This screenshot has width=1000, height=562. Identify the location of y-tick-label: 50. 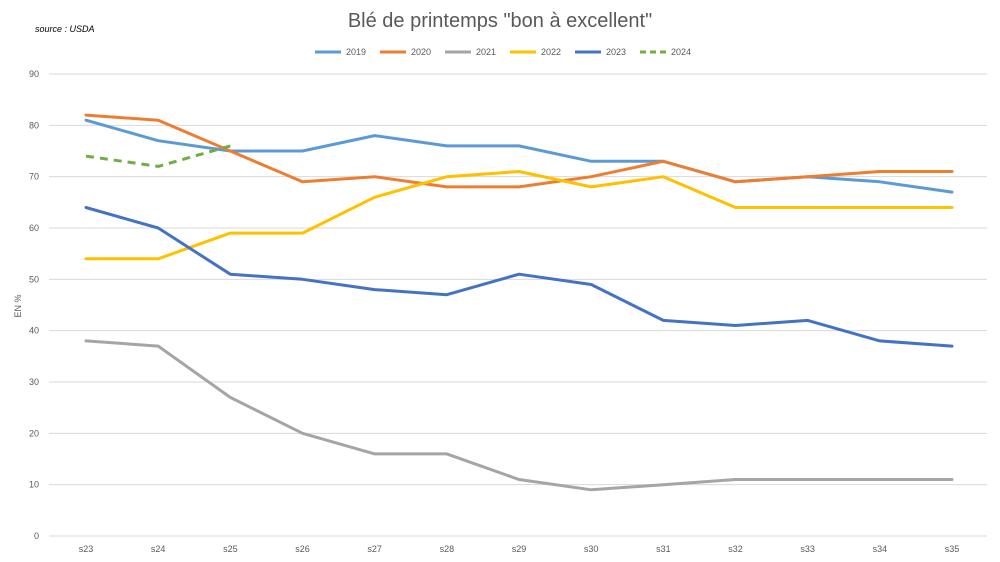
(34, 279).